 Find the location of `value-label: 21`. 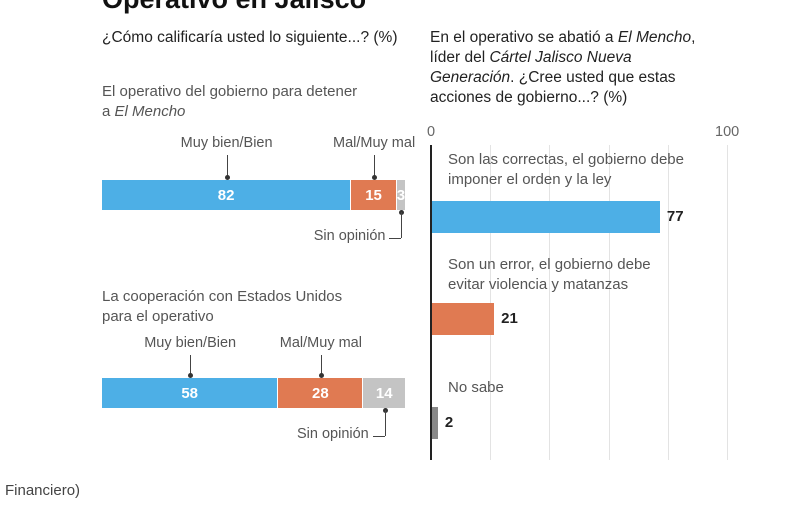

value-label: 21 is located at coordinates (509, 318).